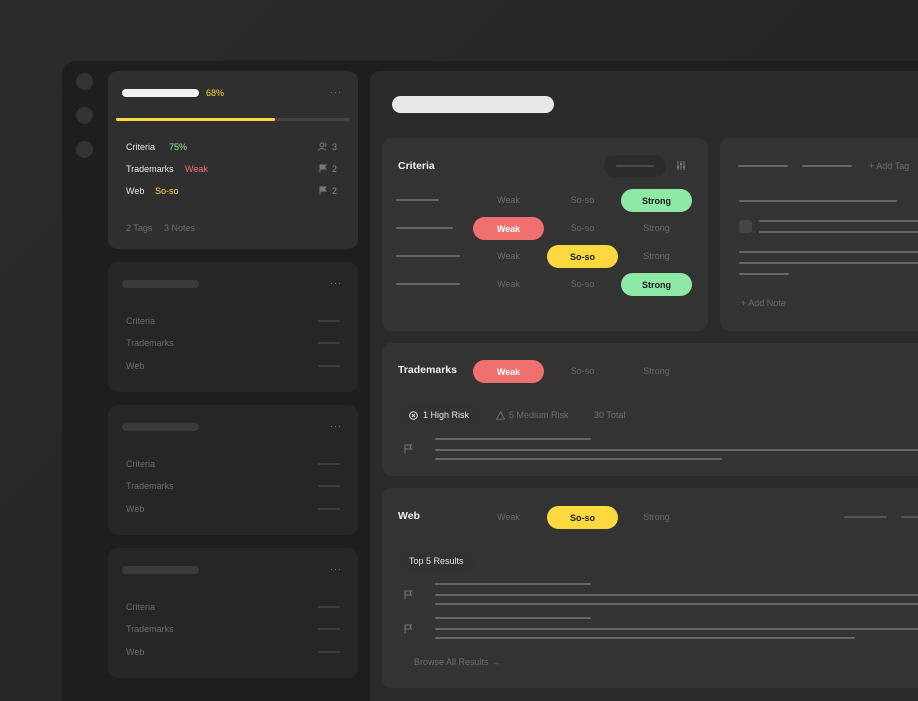 This screenshot has height=701, width=918. I want to click on tags-count: 2 Tags, so click(139, 228).